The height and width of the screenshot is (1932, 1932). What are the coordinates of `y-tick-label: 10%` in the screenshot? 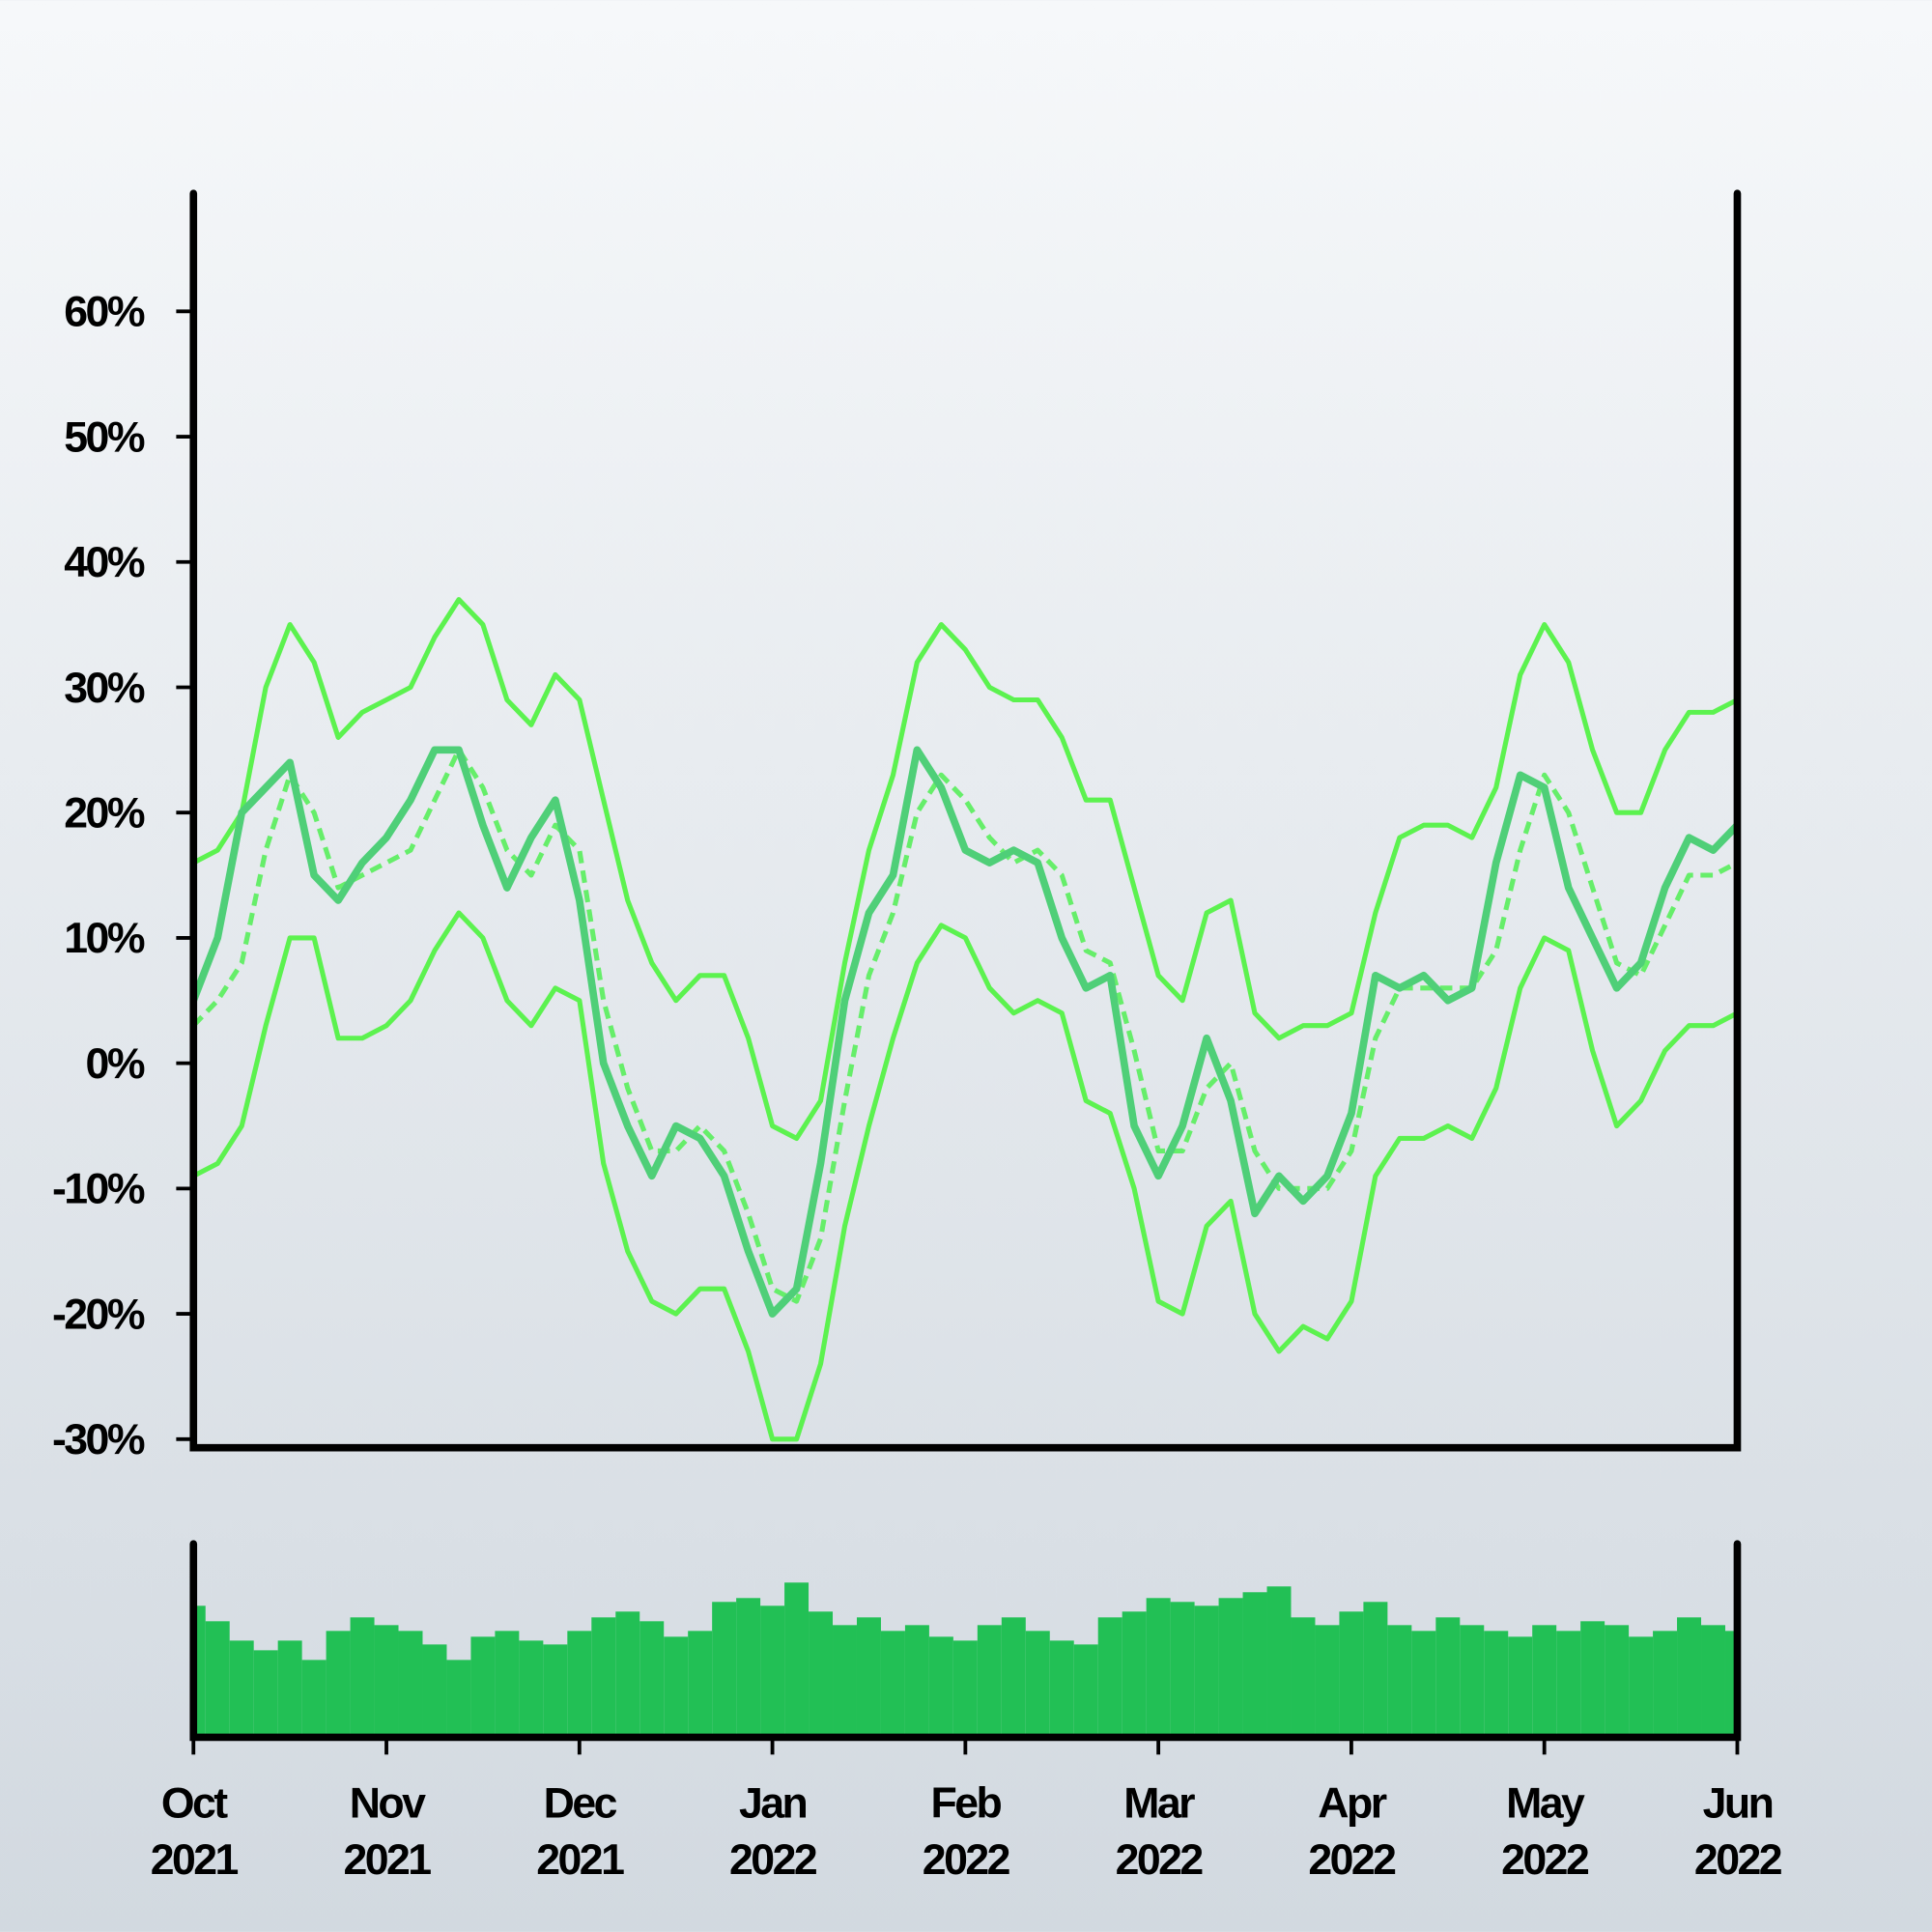 It's located at (104, 938).